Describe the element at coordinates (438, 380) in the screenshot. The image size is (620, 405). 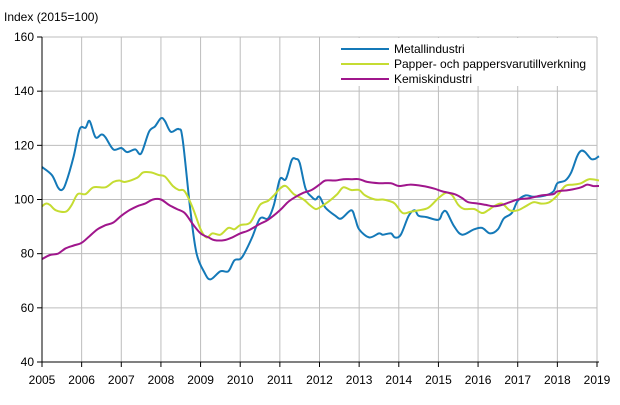
I see `x-tick-label: 2015` at that location.